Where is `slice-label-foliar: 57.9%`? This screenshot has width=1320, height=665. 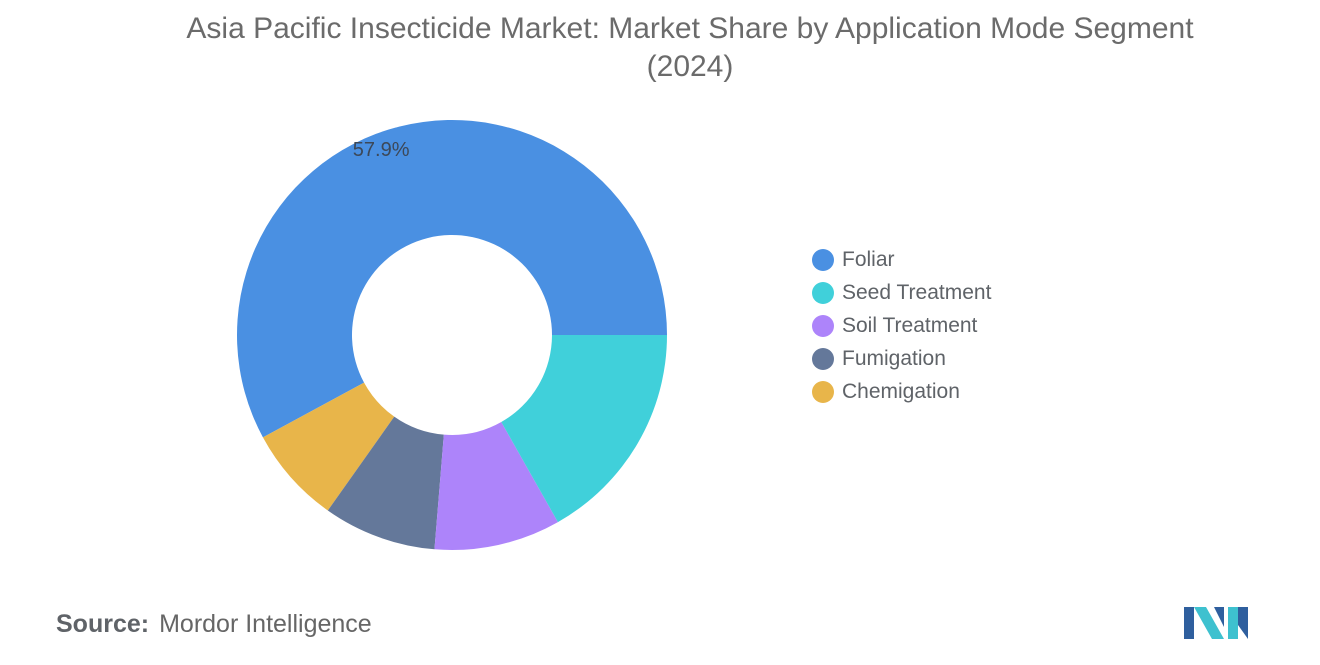 slice-label-foliar: 57.9% is located at coordinates (381, 150).